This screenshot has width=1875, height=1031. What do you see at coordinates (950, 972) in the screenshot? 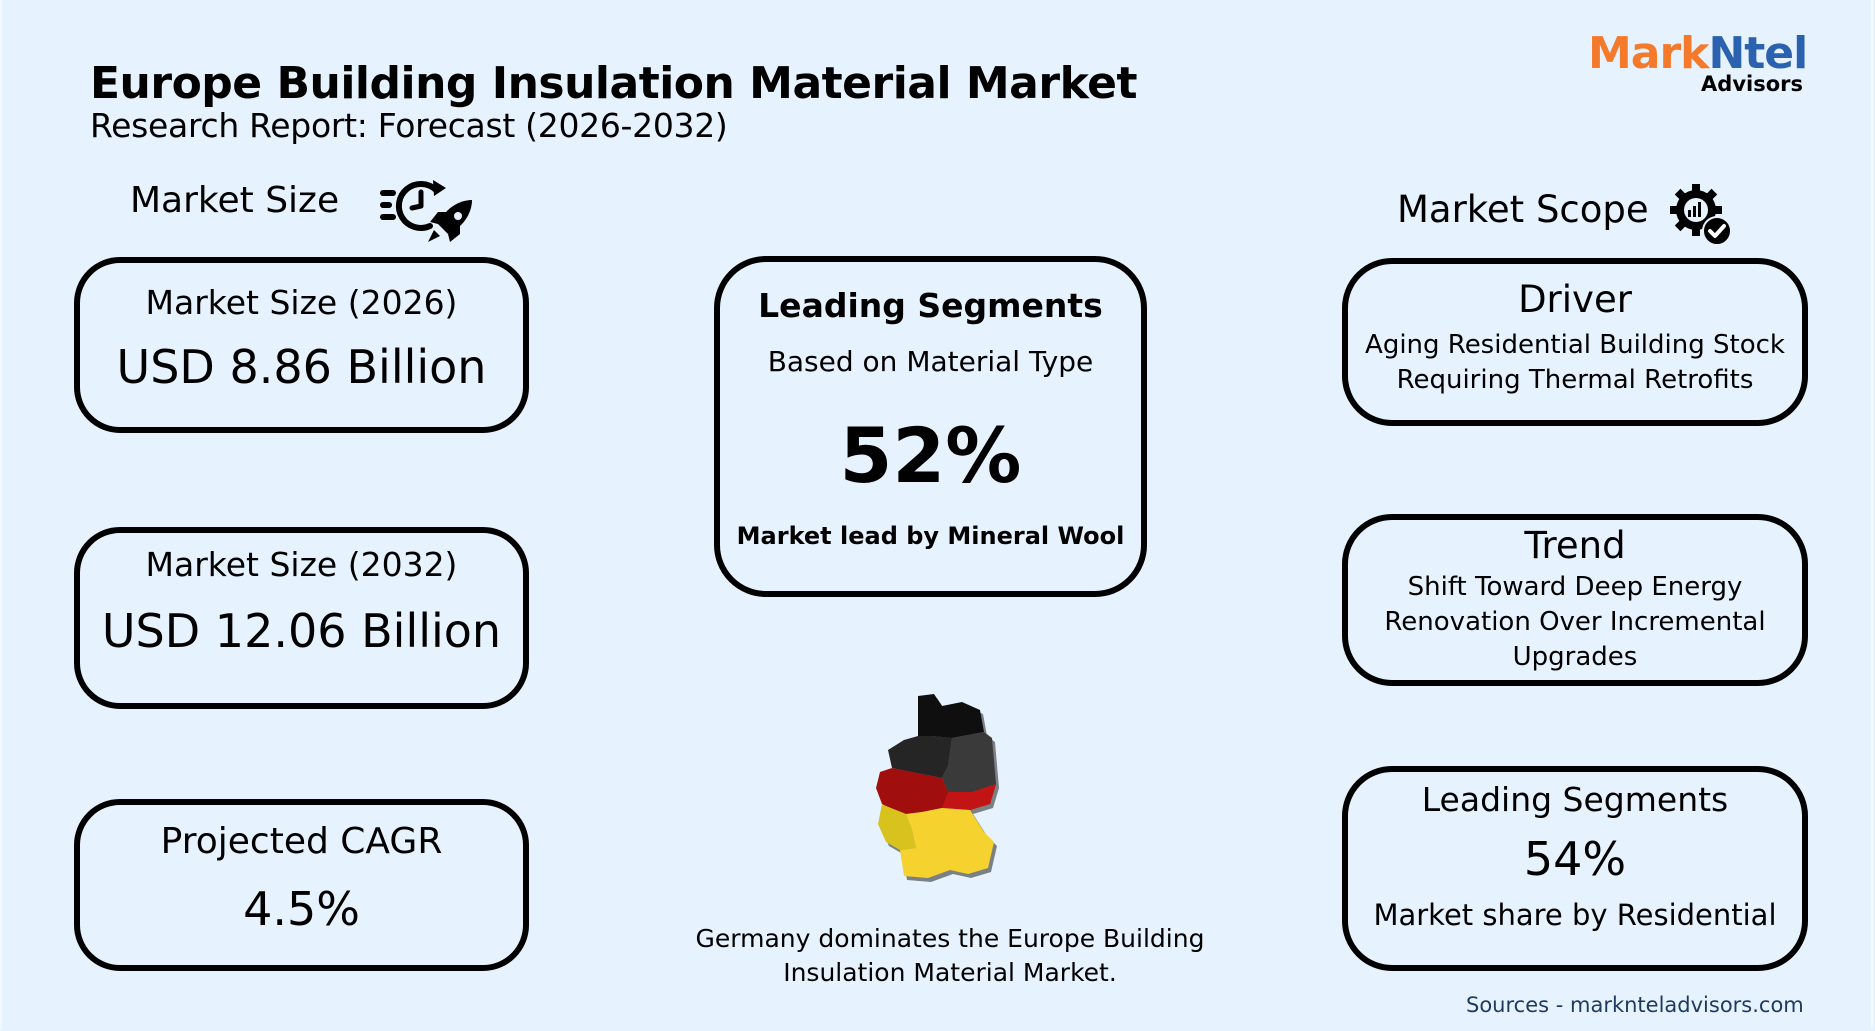
I see `caption-line-2: Insulation Material Market.` at bounding box center [950, 972].